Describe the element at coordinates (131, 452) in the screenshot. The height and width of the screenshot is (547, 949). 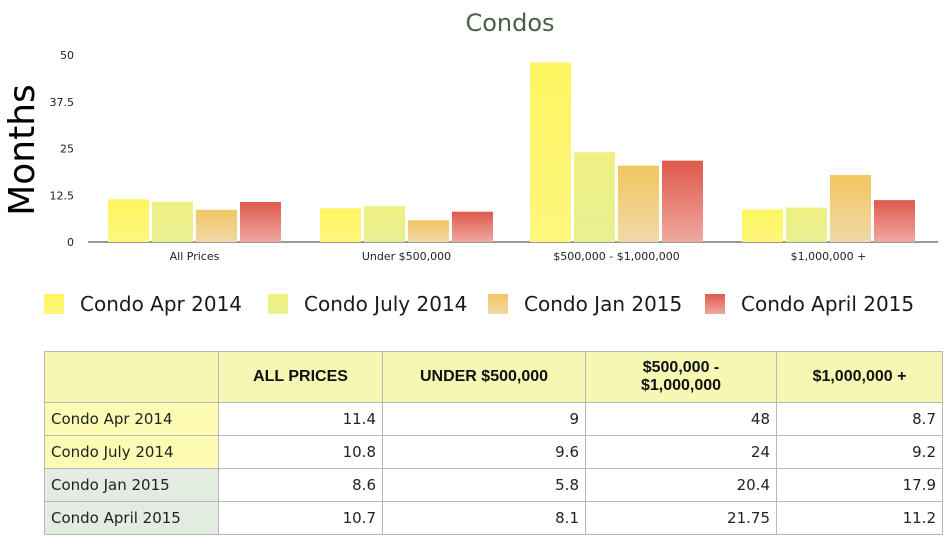
I see `table-row-label: Condo July 2014` at that location.